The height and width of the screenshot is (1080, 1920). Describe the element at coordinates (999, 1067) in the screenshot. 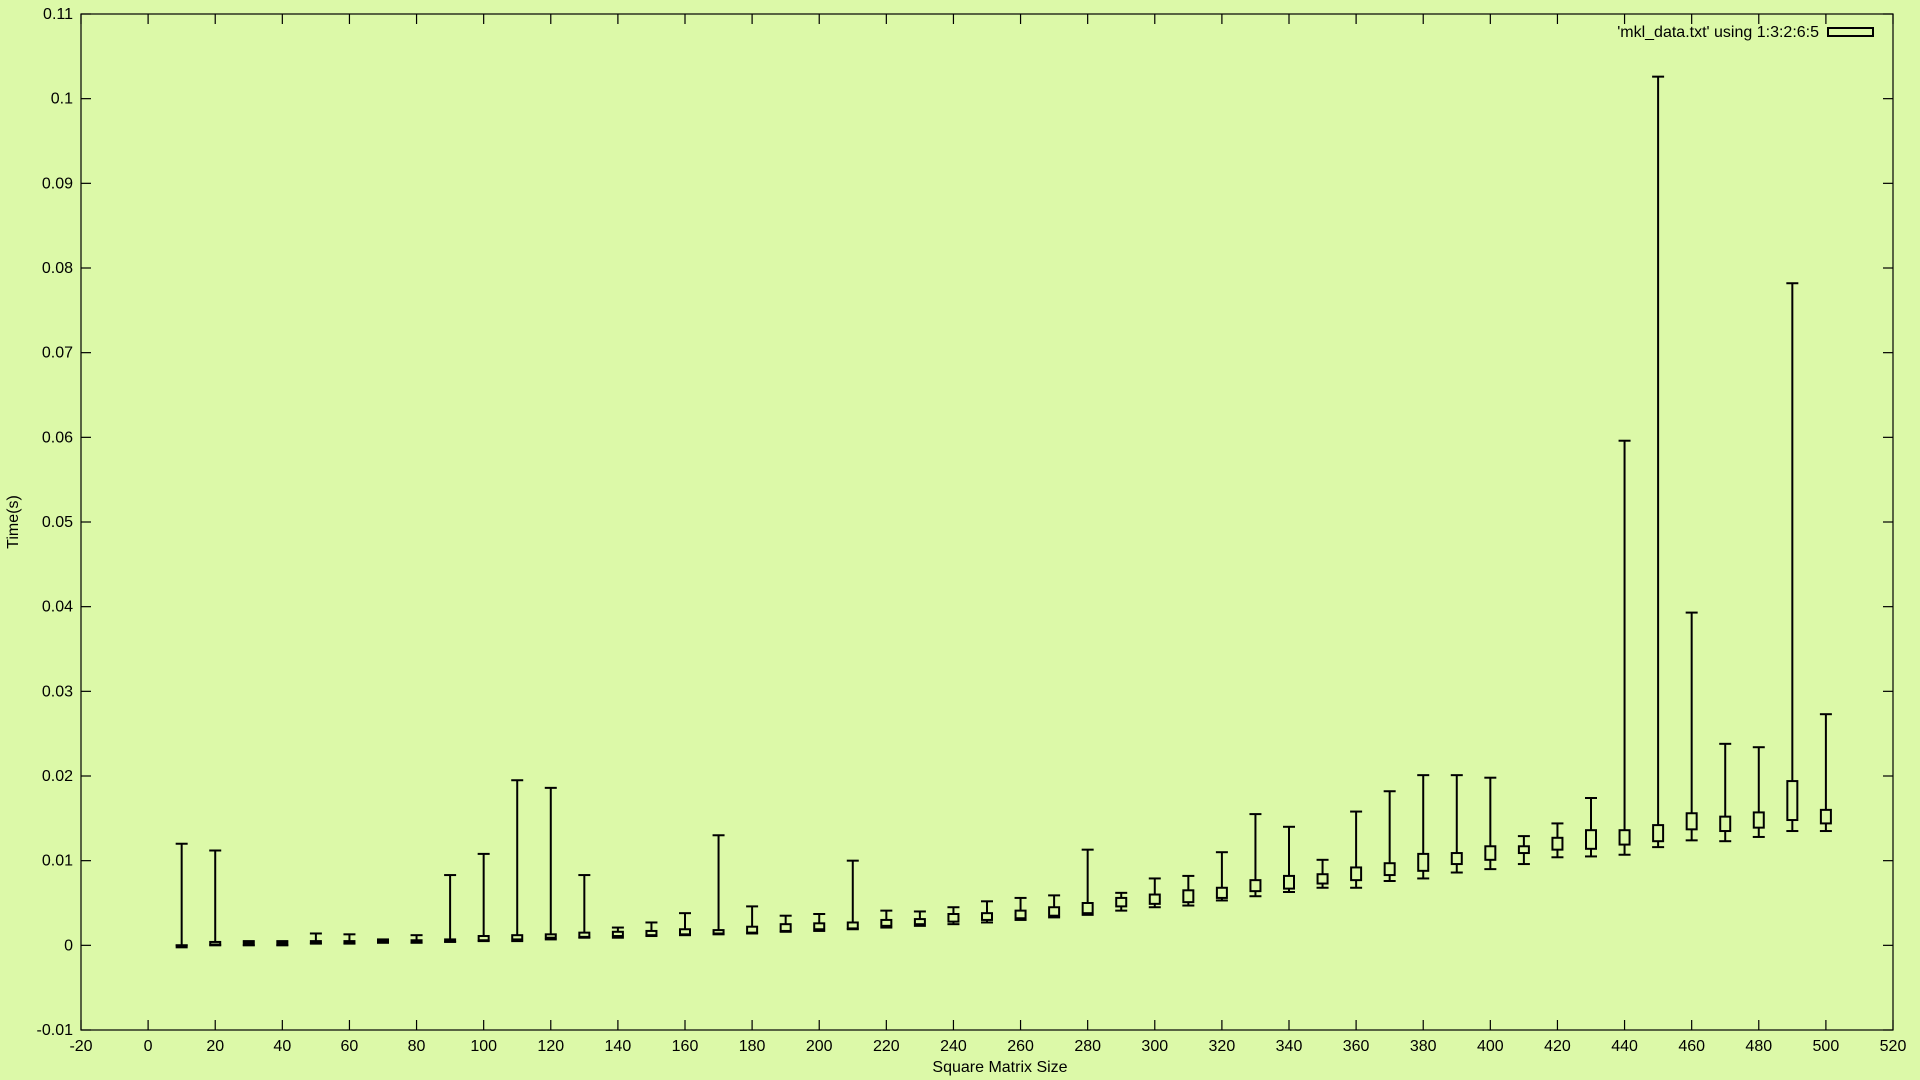

I see `x-axis-label: Square Matrix Size` at that location.